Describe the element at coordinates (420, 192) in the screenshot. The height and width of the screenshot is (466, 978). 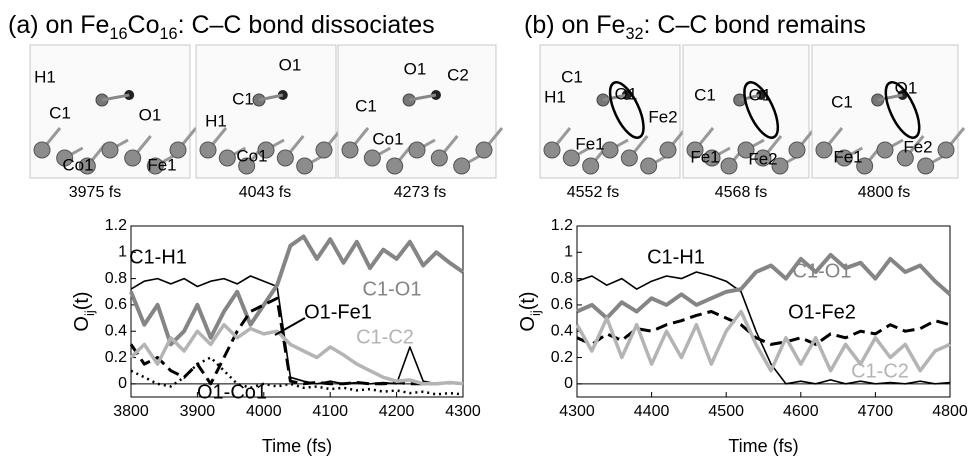
I see `snapshot-time: 4273 fs` at that location.